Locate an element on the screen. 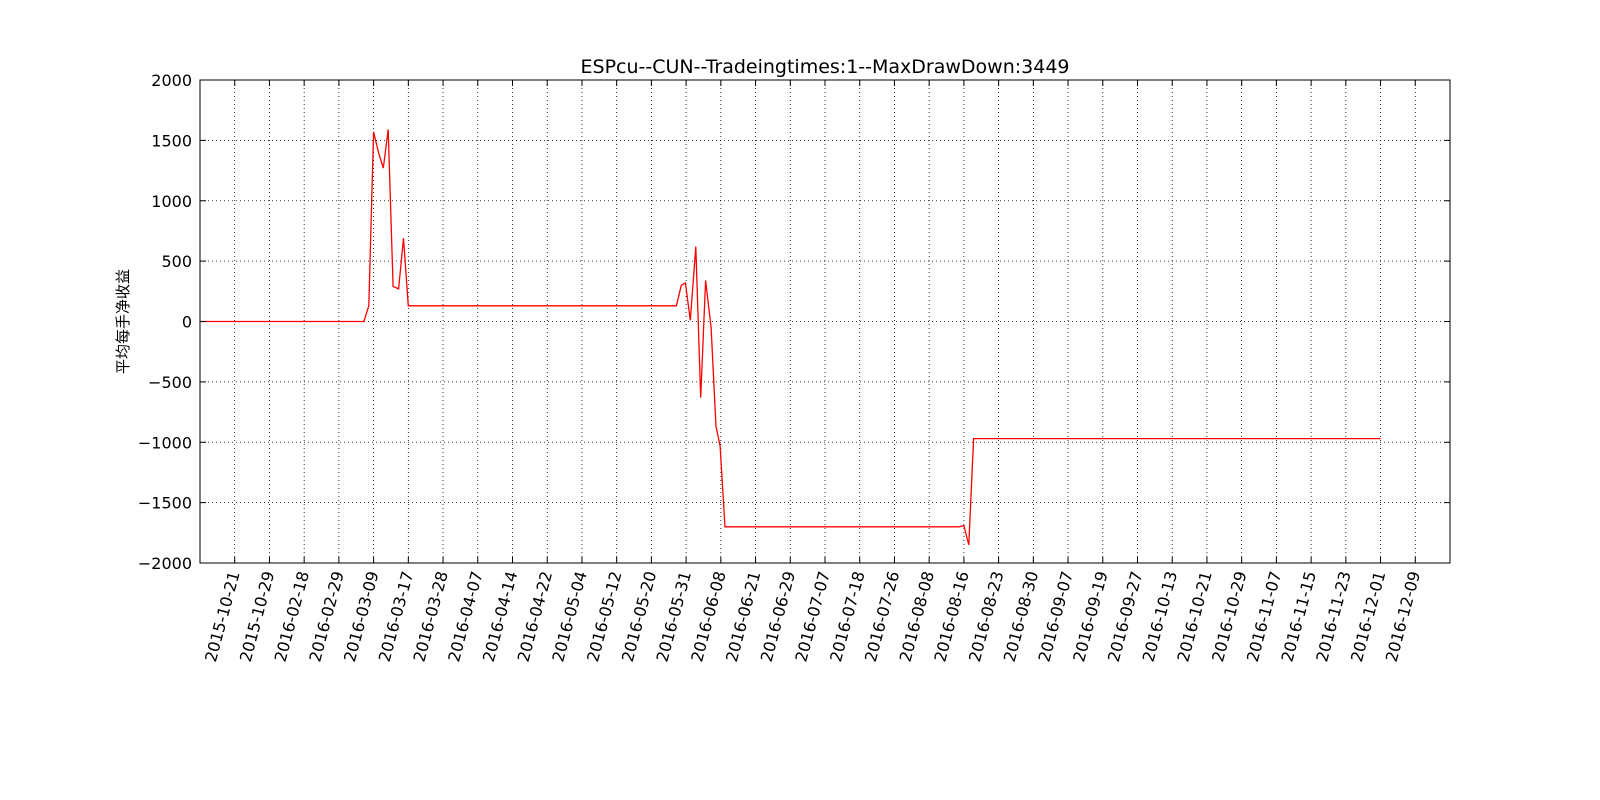  x-tick-label: 2016-06-21 is located at coordinates (743, 616).